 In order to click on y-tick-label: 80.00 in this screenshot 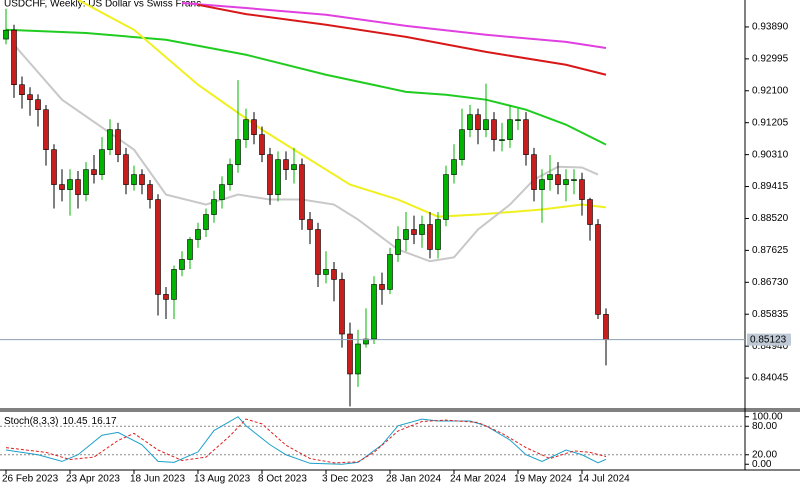, I will do `click(764, 426)`.